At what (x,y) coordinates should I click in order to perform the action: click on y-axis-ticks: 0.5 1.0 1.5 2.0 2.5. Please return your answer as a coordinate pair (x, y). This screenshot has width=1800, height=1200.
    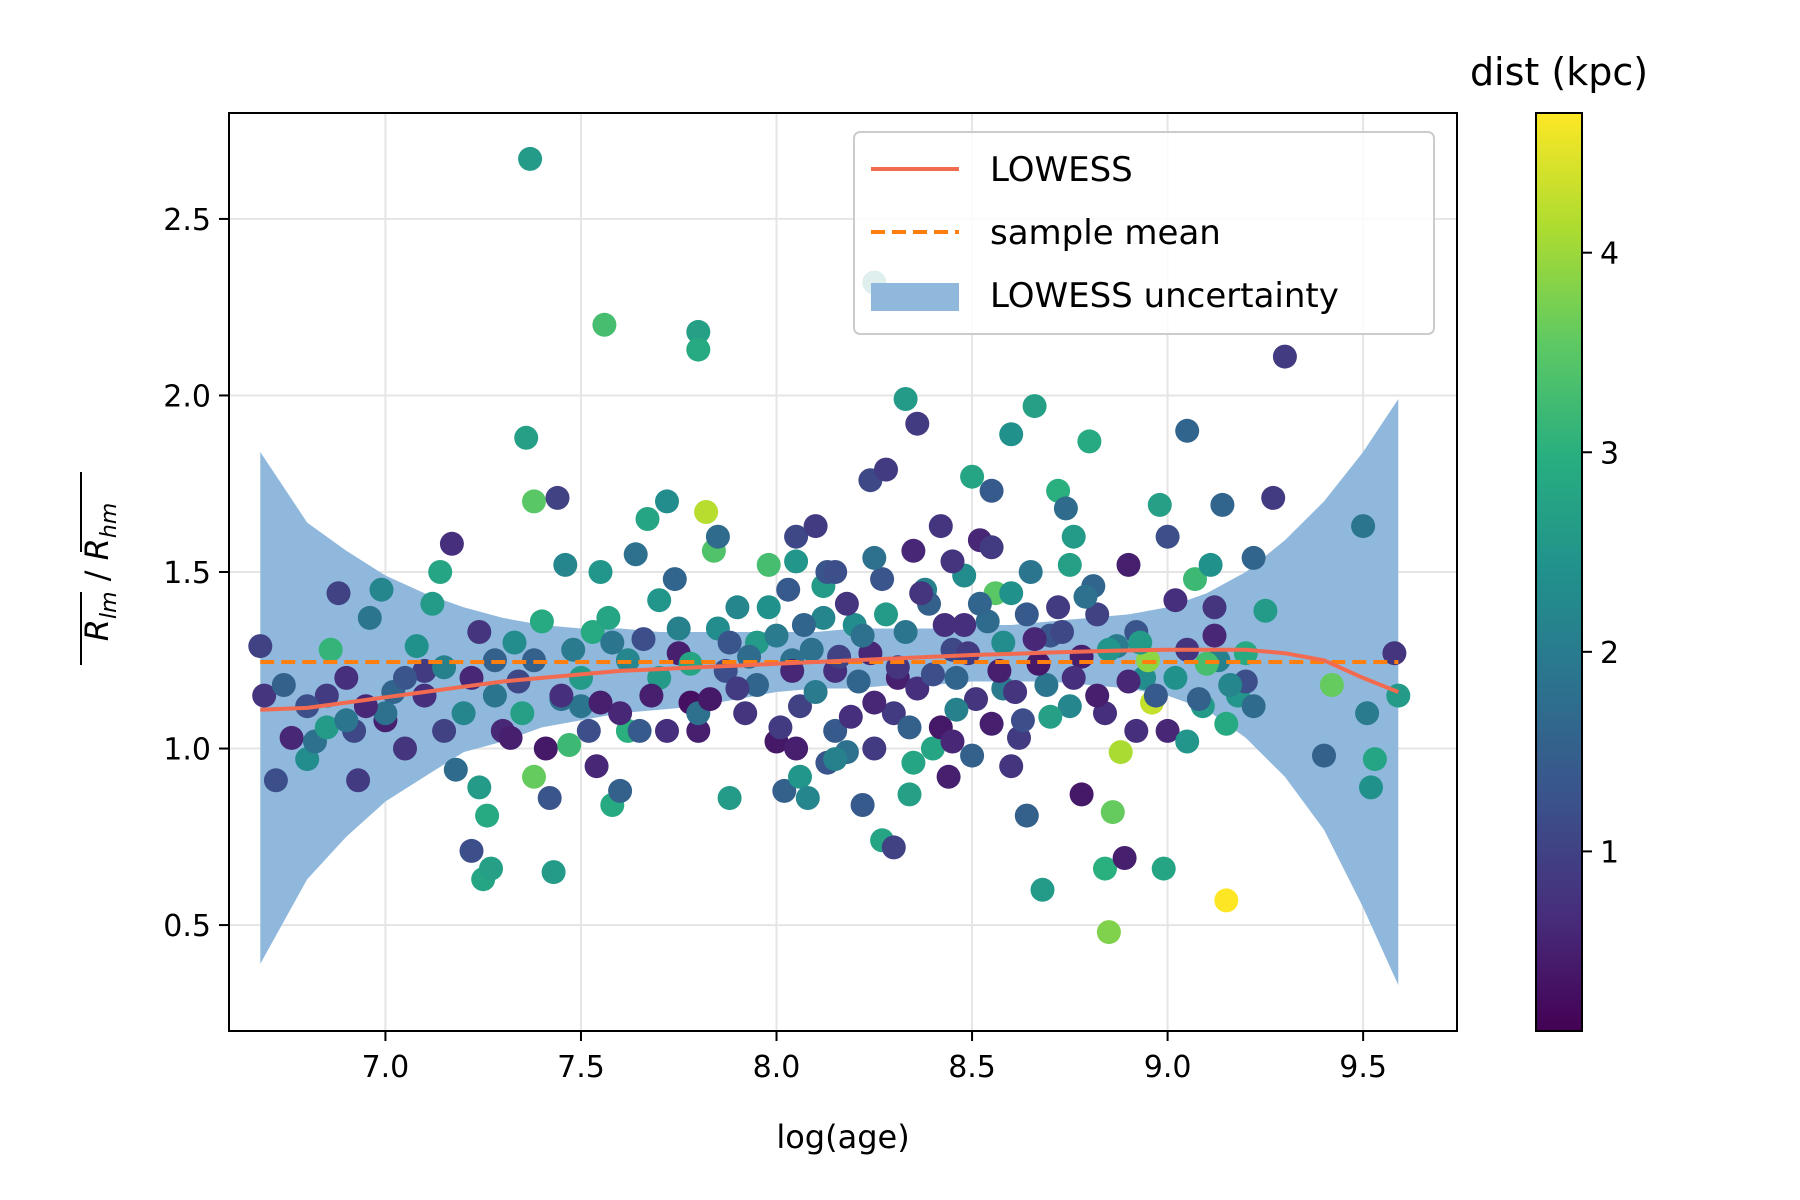
    Looking at the image, I should click on (196, 573).